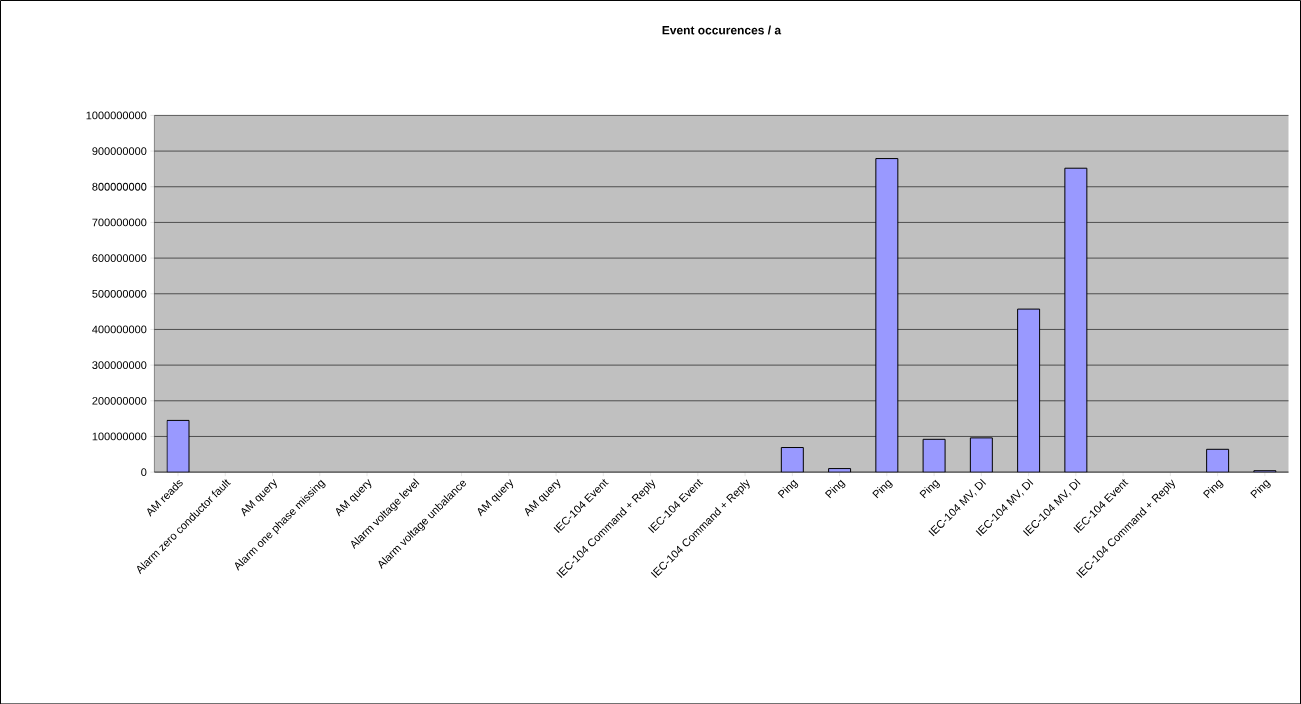  What do you see at coordinates (116, 115) in the screenshot?
I see `y-tick-label: 1000000000` at bounding box center [116, 115].